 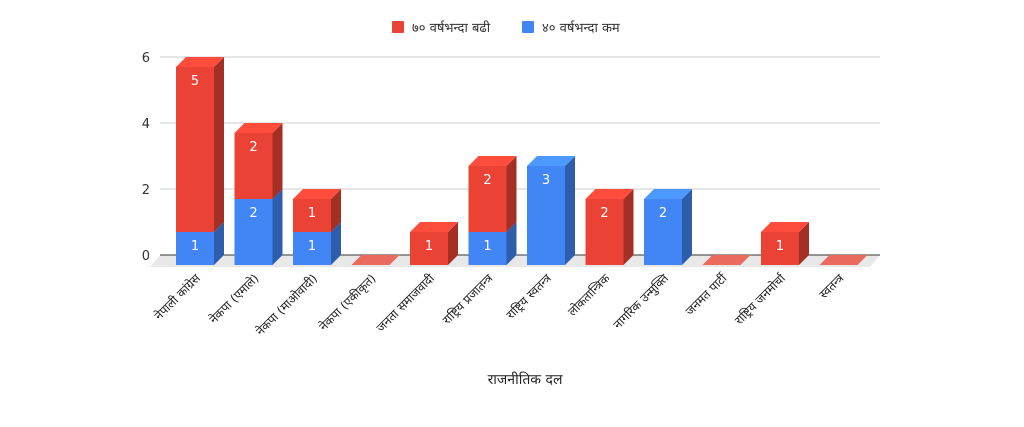 I want to click on legend-label: ४० वर्षभन्दा कम, so click(x=581, y=28).